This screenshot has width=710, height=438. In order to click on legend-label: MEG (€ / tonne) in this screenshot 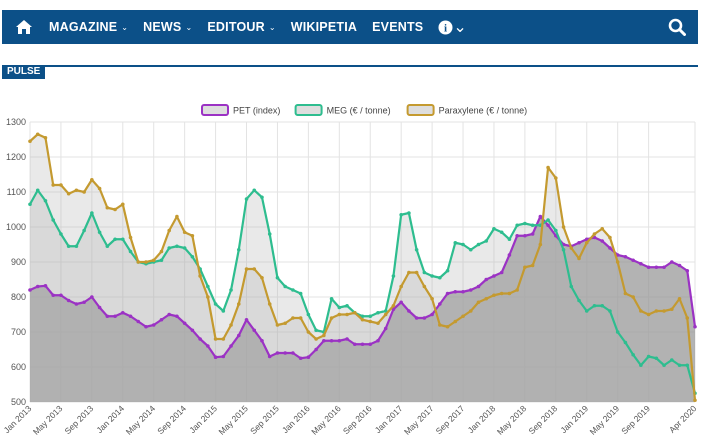, I will do `click(359, 111)`.